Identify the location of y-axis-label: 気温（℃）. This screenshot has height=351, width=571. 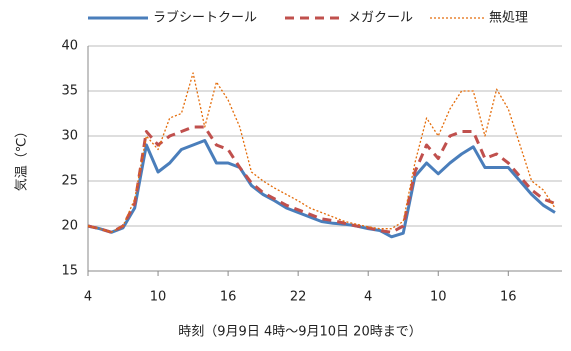
(22, 158).